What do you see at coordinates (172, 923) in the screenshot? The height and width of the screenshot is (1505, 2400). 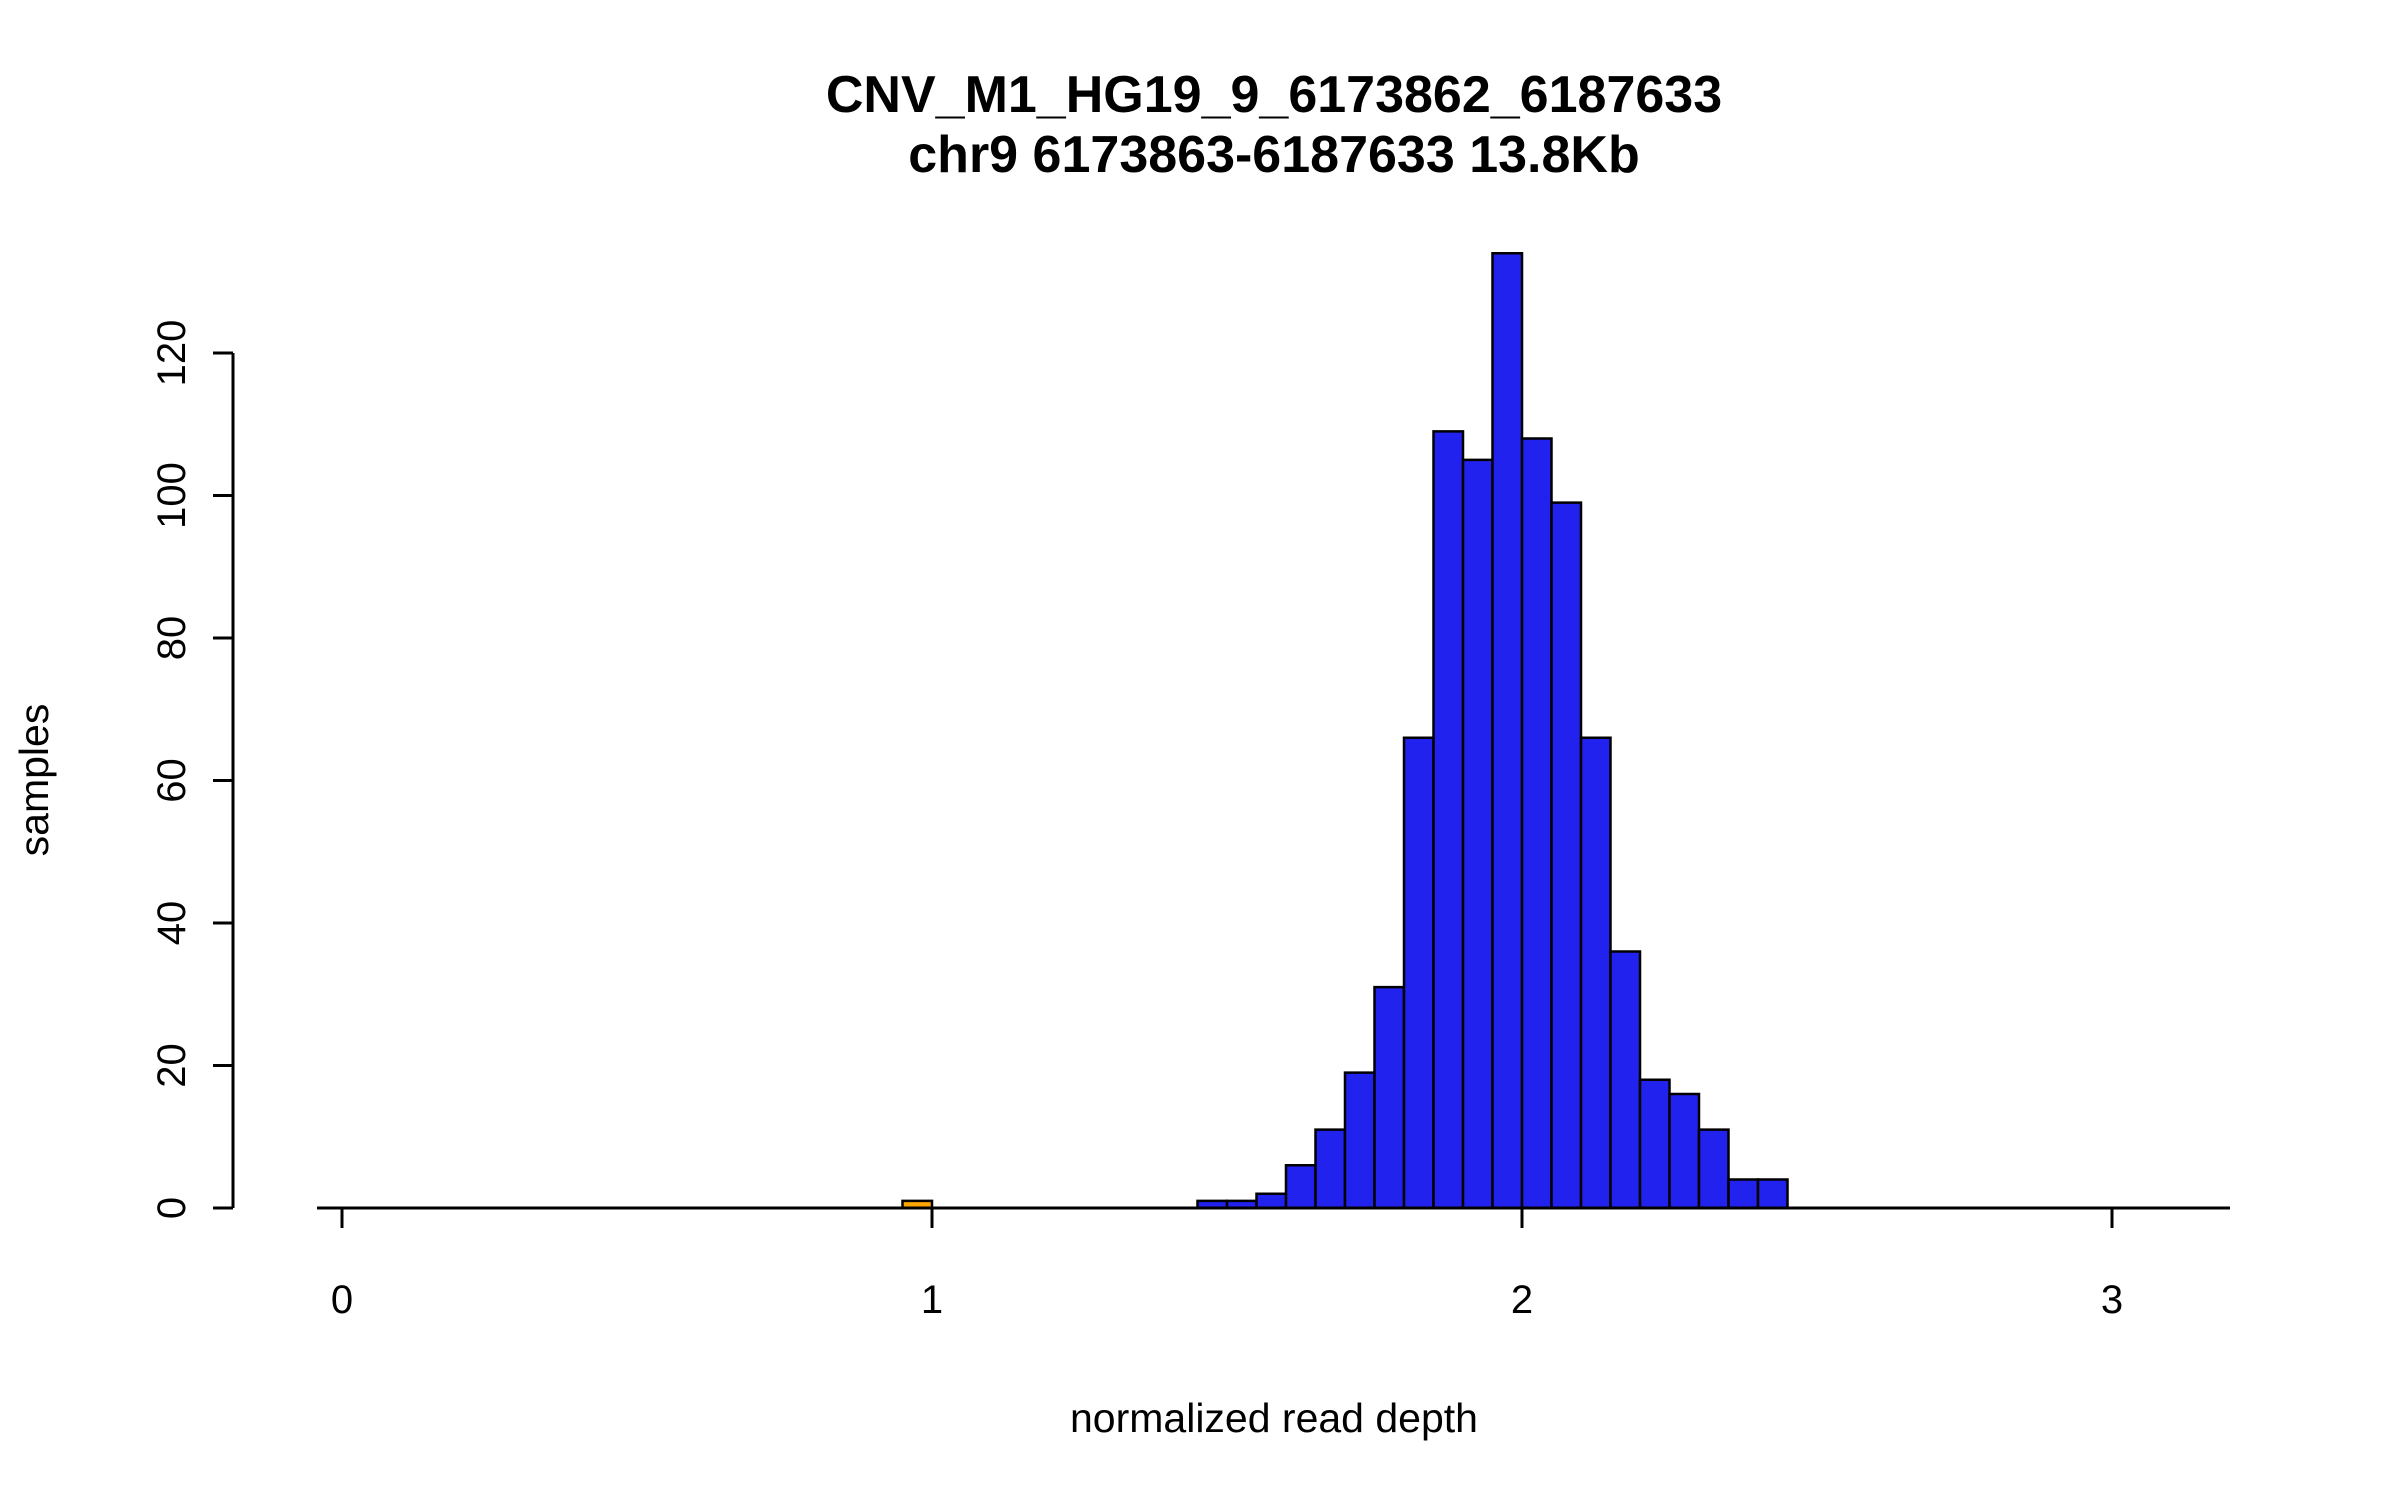 I see `y-tick-label: 40` at bounding box center [172, 923].